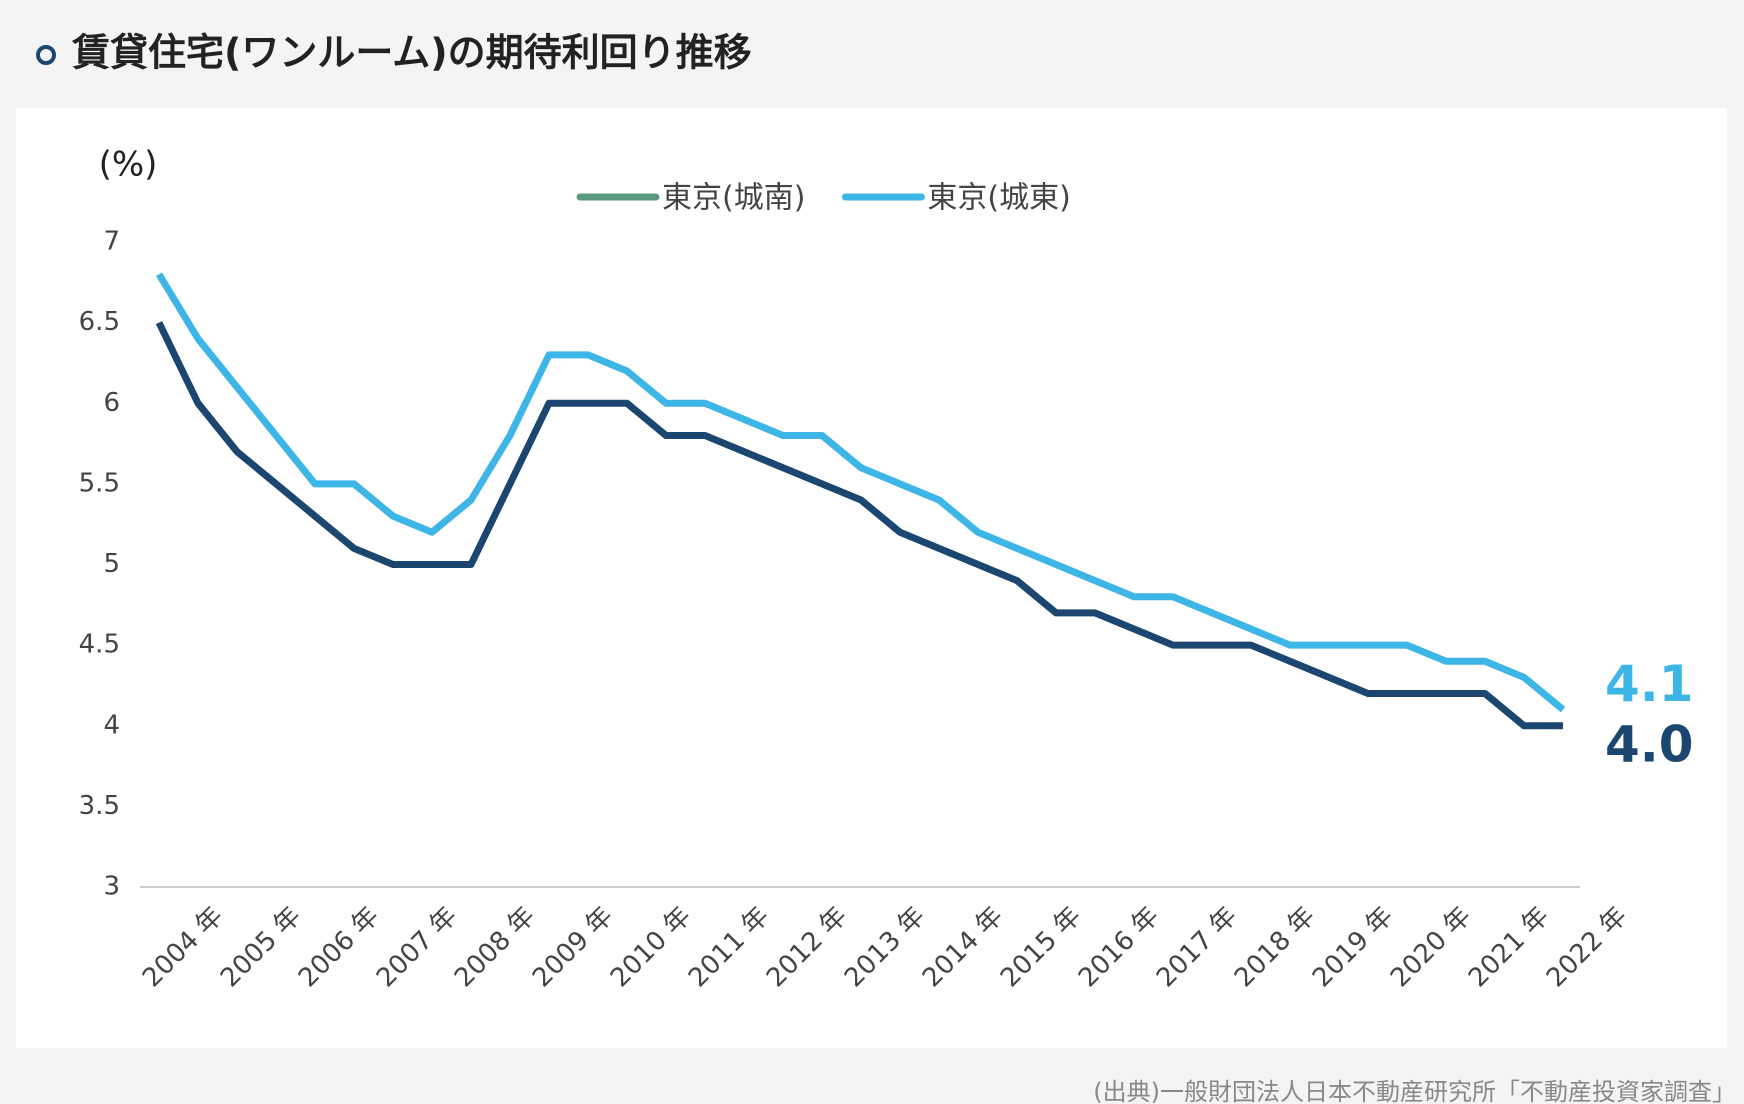 This screenshot has height=1104, width=1744. I want to click on end-label: 4.0, so click(1649, 744).